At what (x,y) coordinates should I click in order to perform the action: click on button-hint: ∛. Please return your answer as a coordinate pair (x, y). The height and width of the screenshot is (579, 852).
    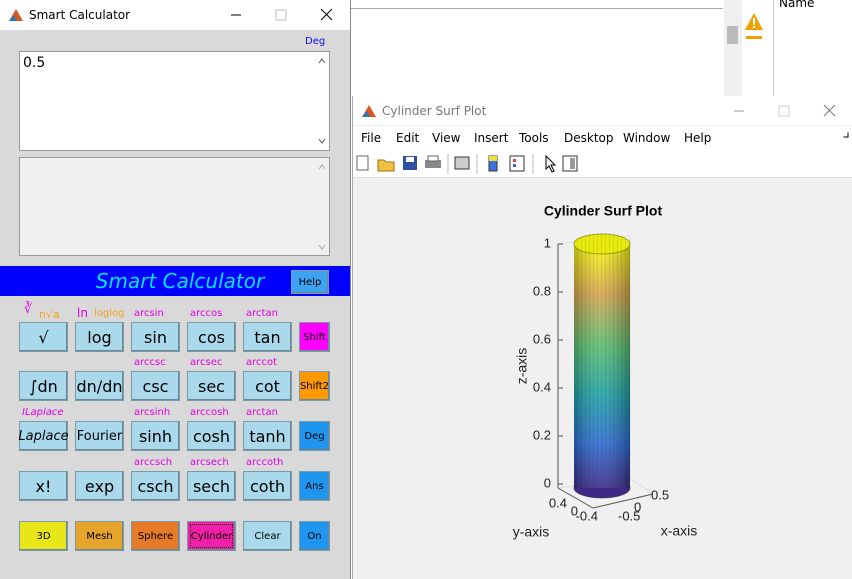
    Looking at the image, I should click on (28, 309).